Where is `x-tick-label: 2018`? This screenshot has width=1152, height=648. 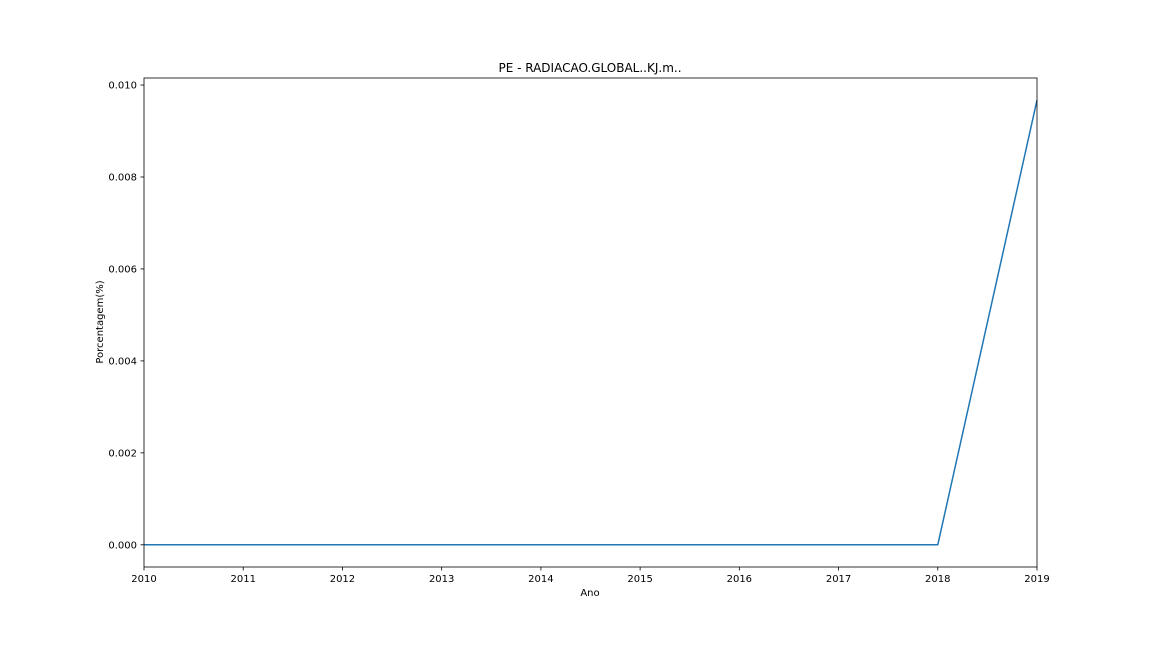
x-tick-label: 2018 is located at coordinates (937, 579).